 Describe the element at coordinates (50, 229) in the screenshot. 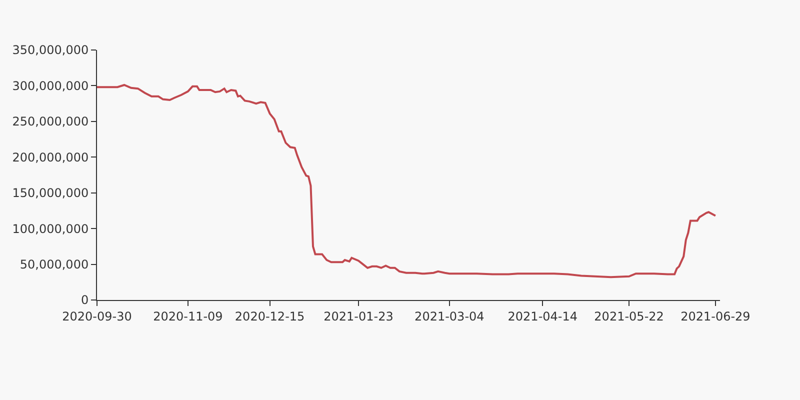

I see `y-tick-label: 100,000,000` at that location.